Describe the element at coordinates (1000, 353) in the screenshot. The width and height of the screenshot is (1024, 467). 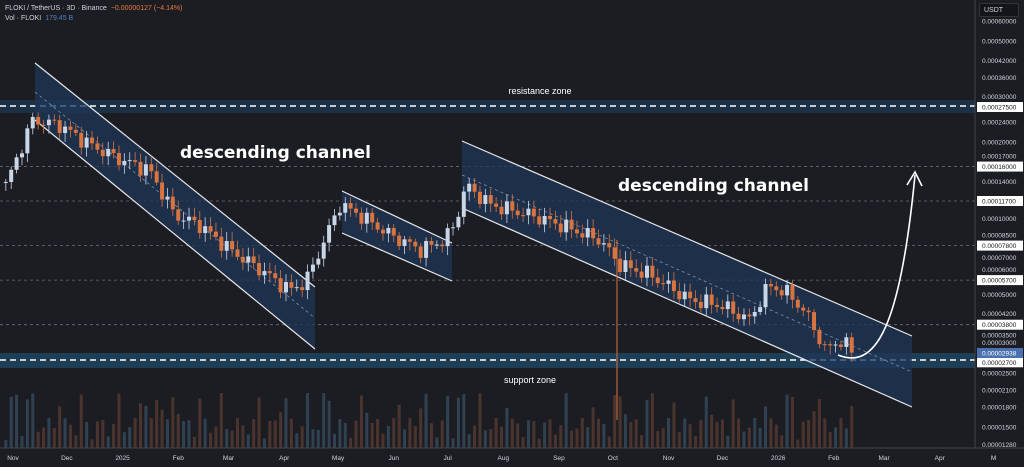
I see `last-price-tag` at that location.